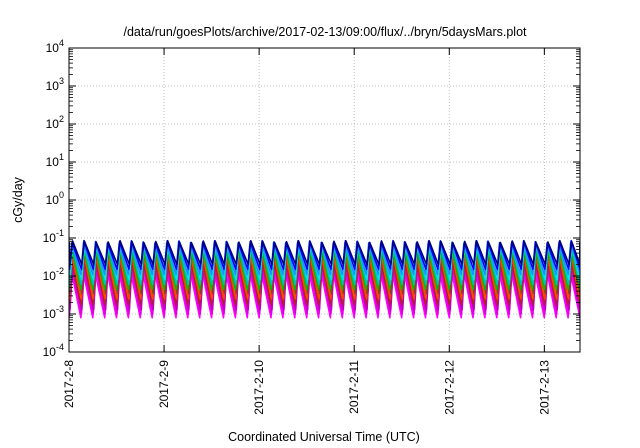  I want to click on x-tick-label: 2017-2-11, so click(354, 387).